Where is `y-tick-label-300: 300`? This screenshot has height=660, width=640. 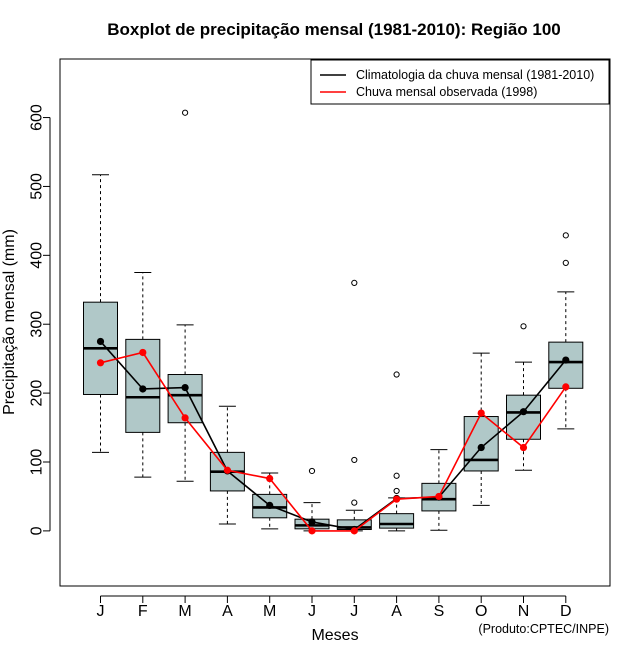 y-tick-label-300: 300 is located at coordinates (37, 324).